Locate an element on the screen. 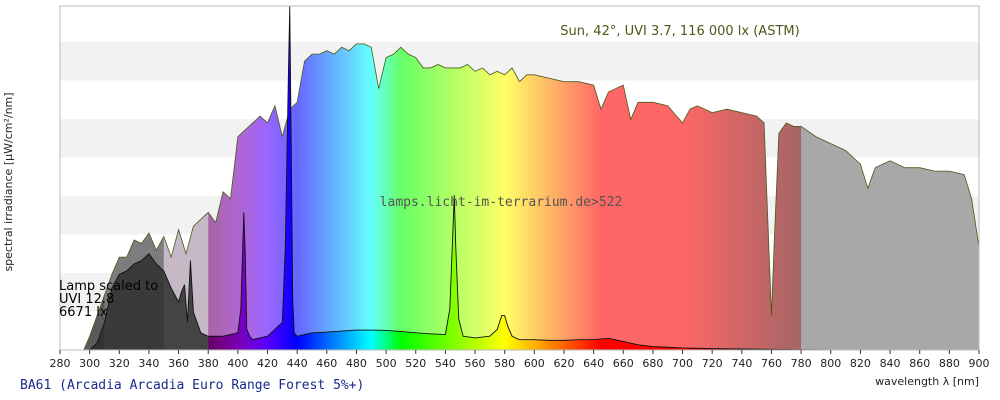 The width and height of the screenshot is (1000, 400). x-tick-label: 520 is located at coordinates (415, 363).